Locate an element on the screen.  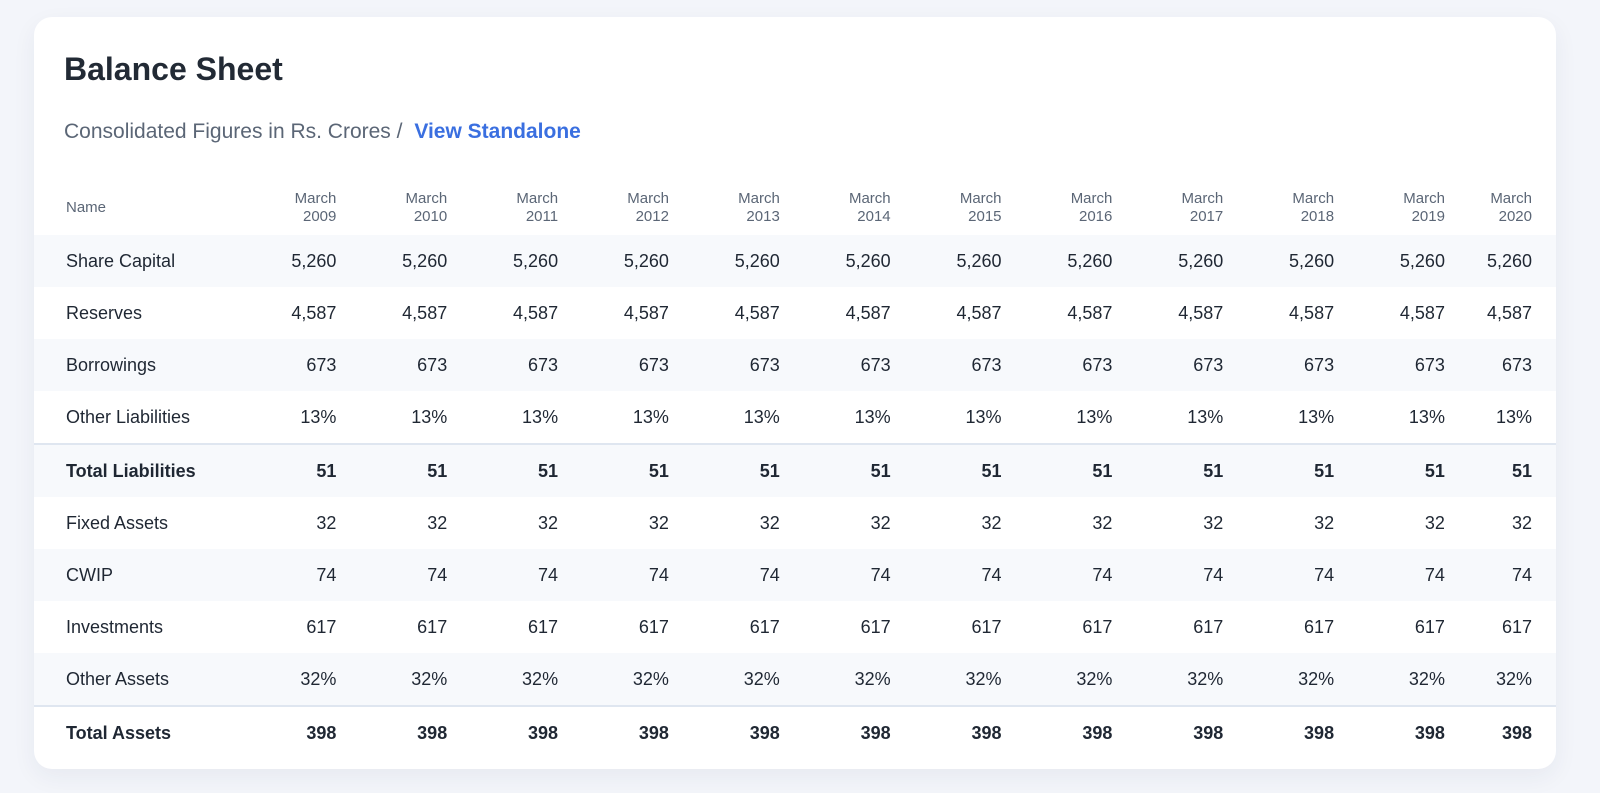
view-standalone-link: View Standalone is located at coordinates (497, 131).